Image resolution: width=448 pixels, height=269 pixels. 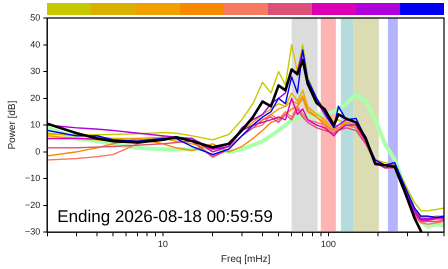 I want to click on y-tick-label: 0, so click(x=37, y=151).